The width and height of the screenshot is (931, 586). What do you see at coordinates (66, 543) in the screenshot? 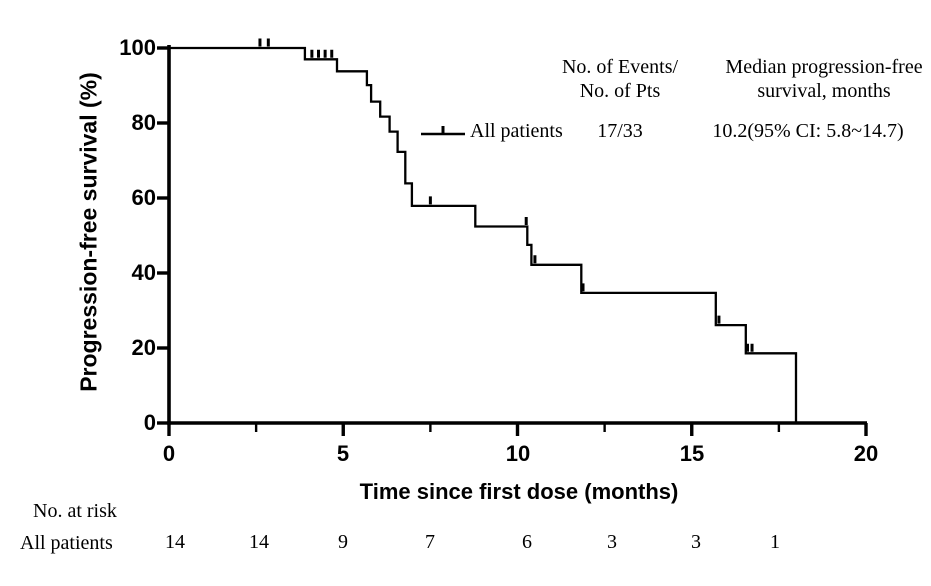
I see `at-risk-row-label: All patients` at bounding box center [66, 543].